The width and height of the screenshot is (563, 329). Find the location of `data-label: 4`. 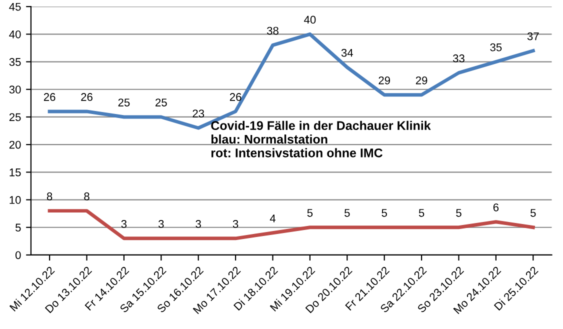

data-label: 4 is located at coordinates (273, 218).